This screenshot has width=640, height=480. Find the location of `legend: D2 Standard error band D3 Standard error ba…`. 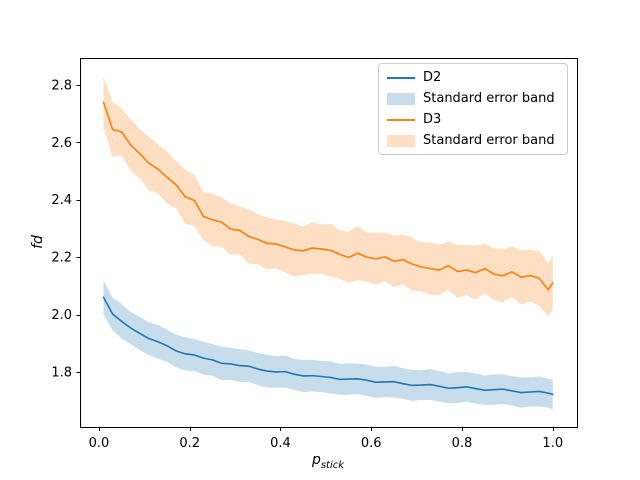

legend: D2 Standard error band D3 Standard error ba… is located at coordinates (473, 109).